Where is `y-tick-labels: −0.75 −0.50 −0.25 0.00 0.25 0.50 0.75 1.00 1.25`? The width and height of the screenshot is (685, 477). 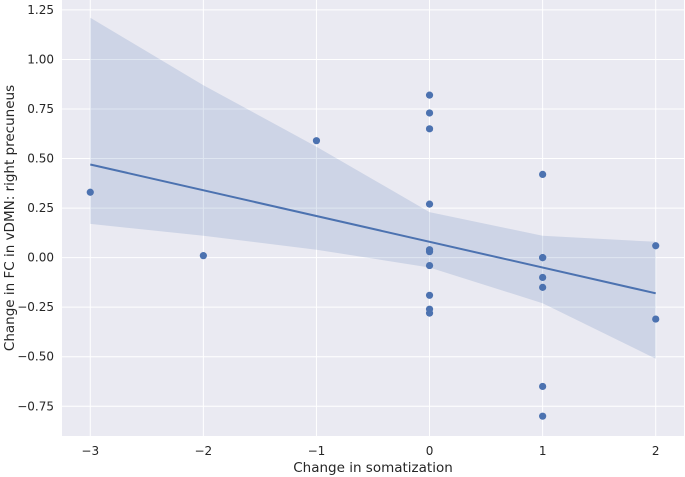 y-tick-labels: −0.75 −0.50 −0.25 0.00 0.25 0.50 0.75 1.00 1.25 is located at coordinates (35, 208).